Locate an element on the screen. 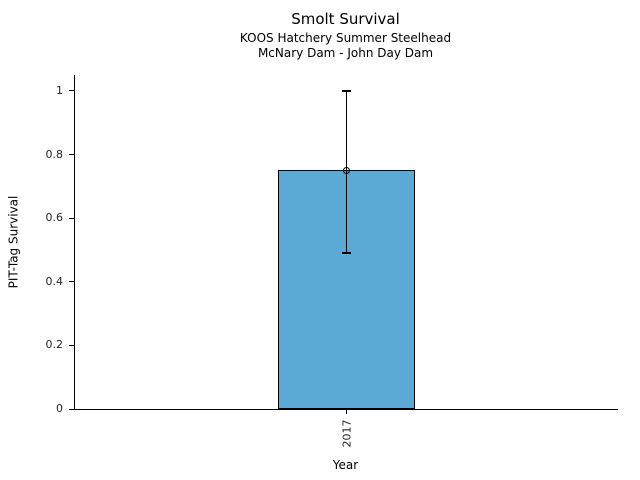 This screenshot has width=640, height=480. x-axis-label: Year is located at coordinates (345, 465).